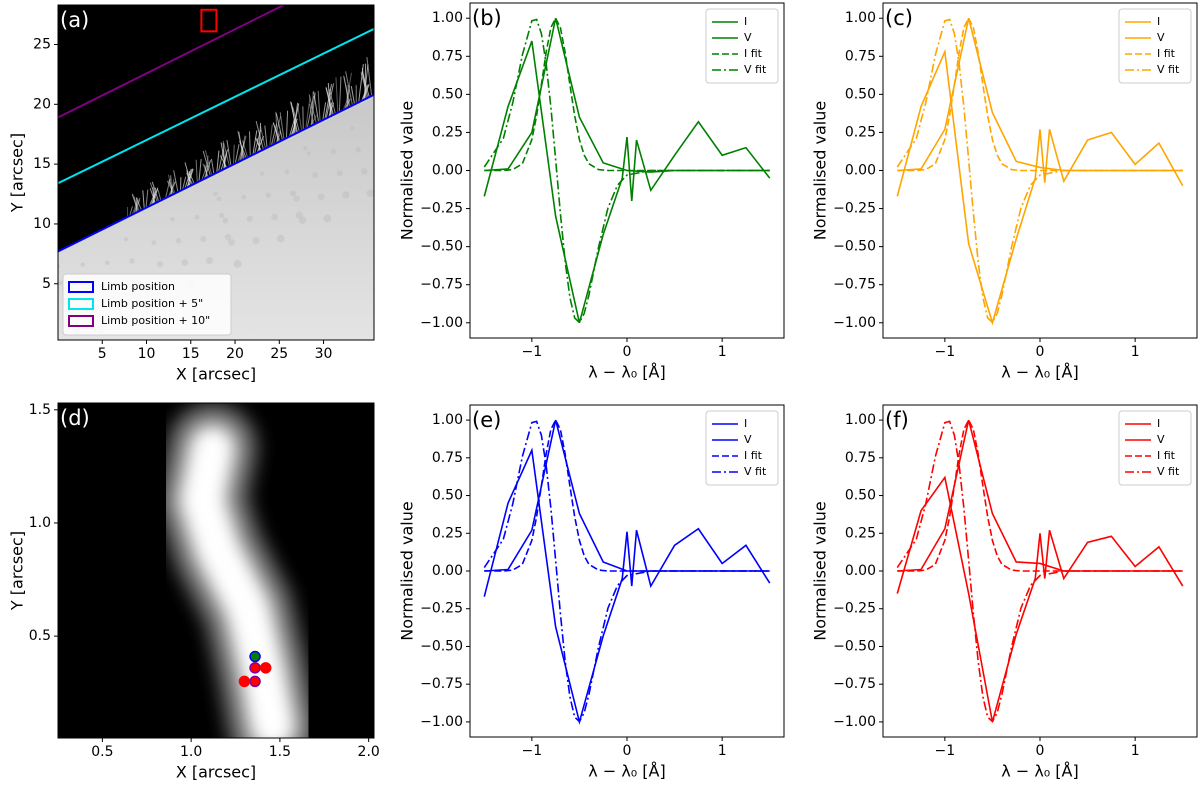 The image size is (1200, 786). What do you see at coordinates (42, 44) in the screenshot?
I see `y-tick-label: 25` at bounding box center [42, 44].